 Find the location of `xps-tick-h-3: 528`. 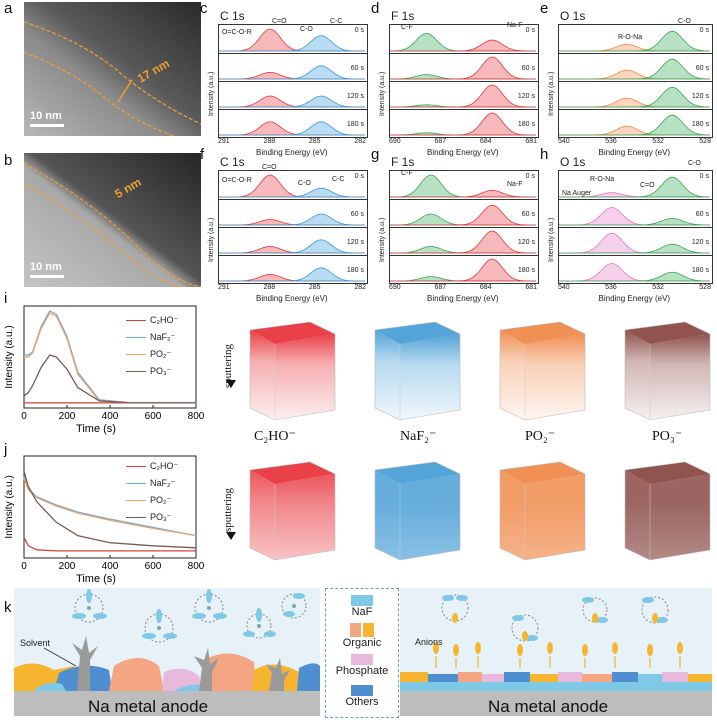

xps-tick-h-3: 528 is located at coordinates (705, 287).